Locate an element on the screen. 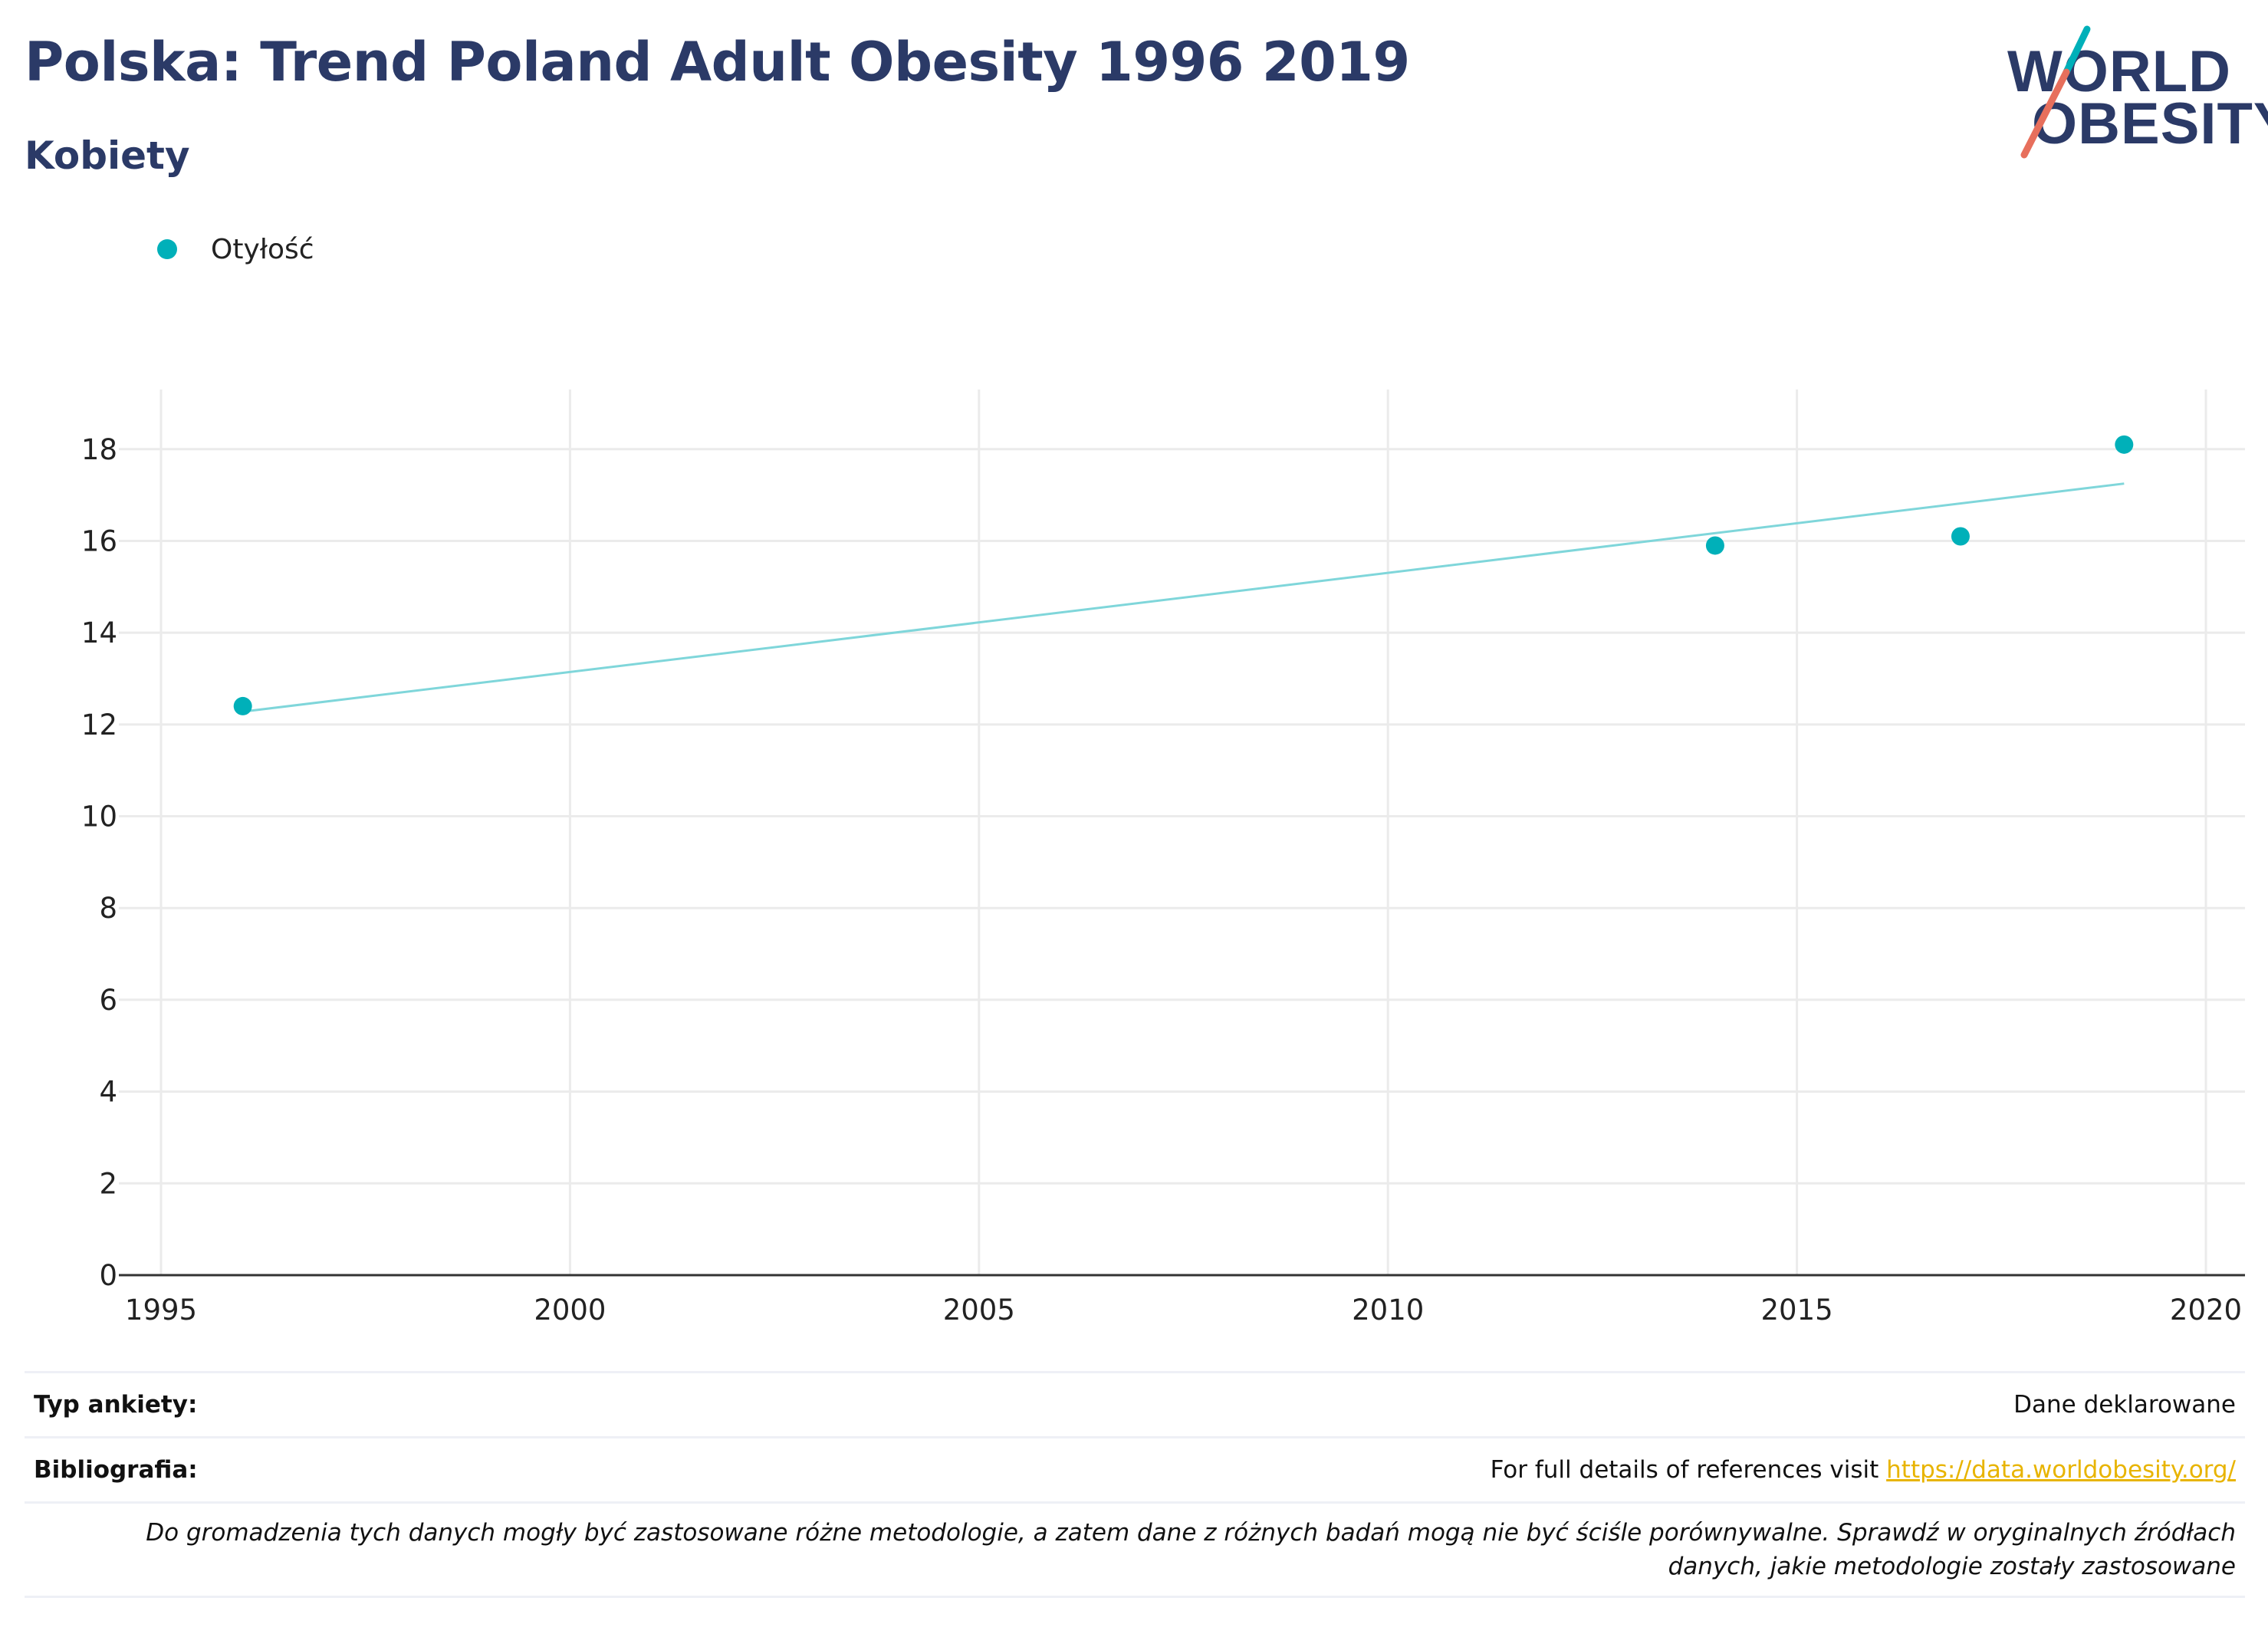 This screenshot has width=2268, height=1634. y-tick-label: 18 is located at coordinates (99, 450).